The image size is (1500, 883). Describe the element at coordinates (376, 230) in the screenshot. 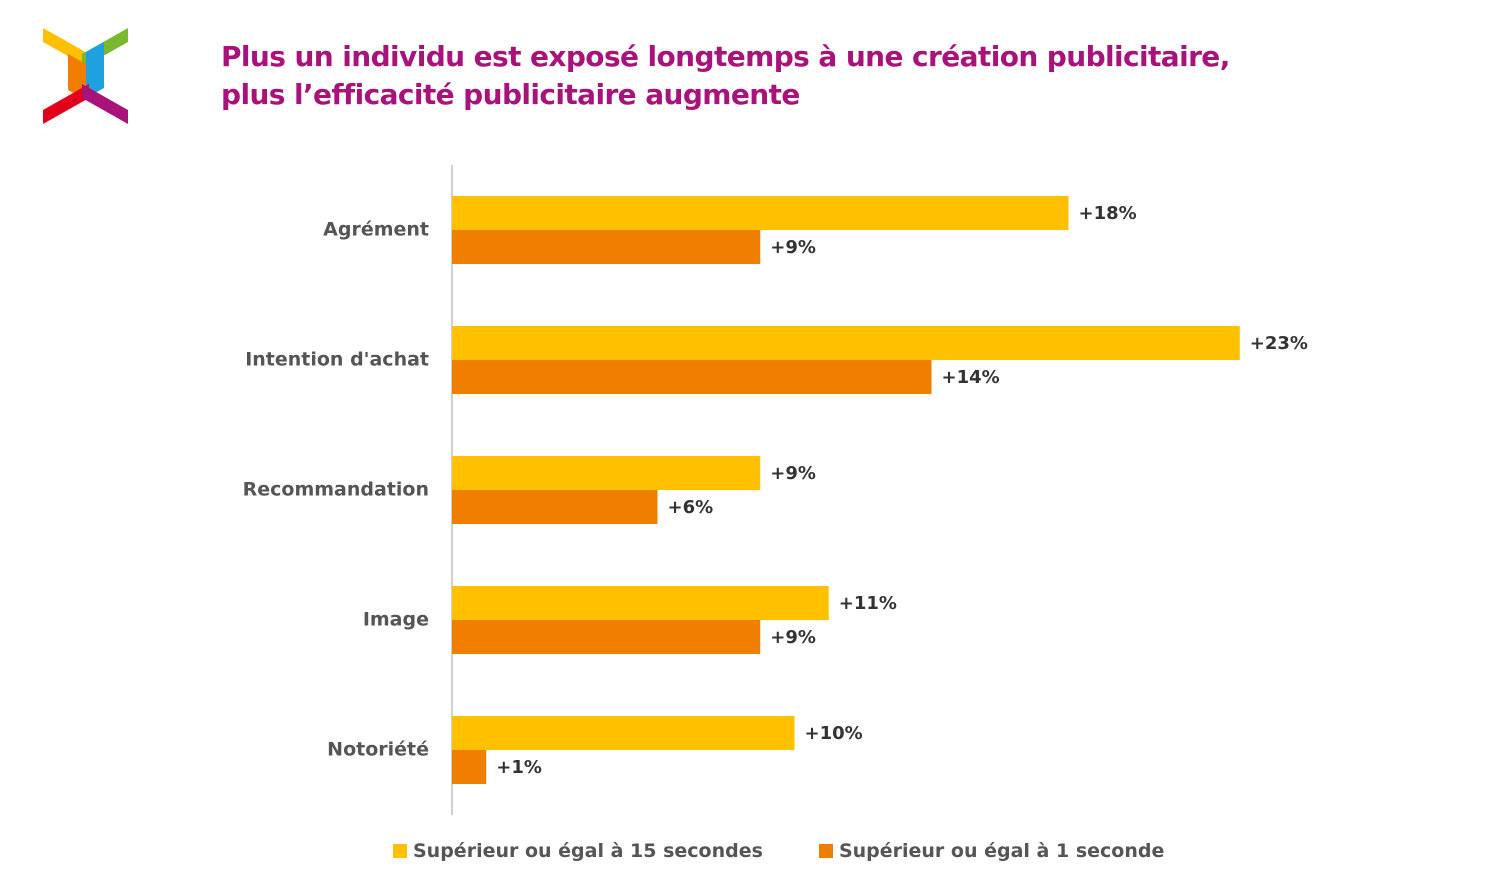

I see `category-label-cat-0: Agrément` at that location.